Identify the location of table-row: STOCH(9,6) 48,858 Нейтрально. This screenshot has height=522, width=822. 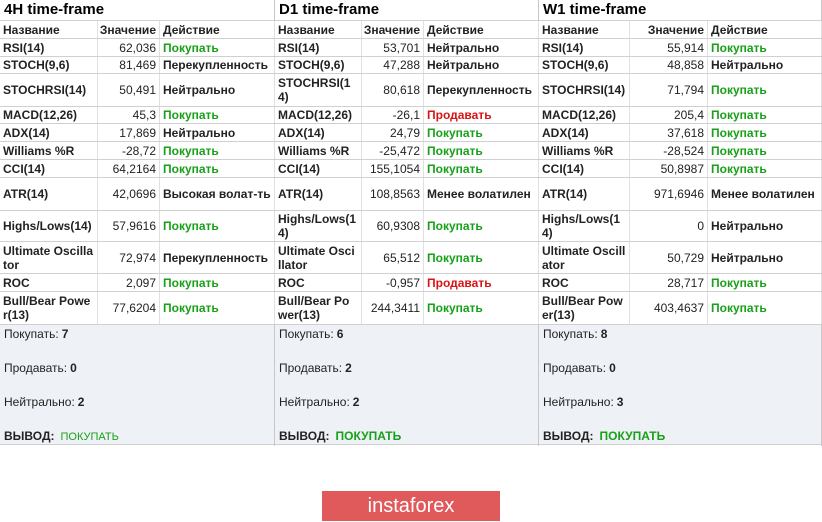
(680, 64).